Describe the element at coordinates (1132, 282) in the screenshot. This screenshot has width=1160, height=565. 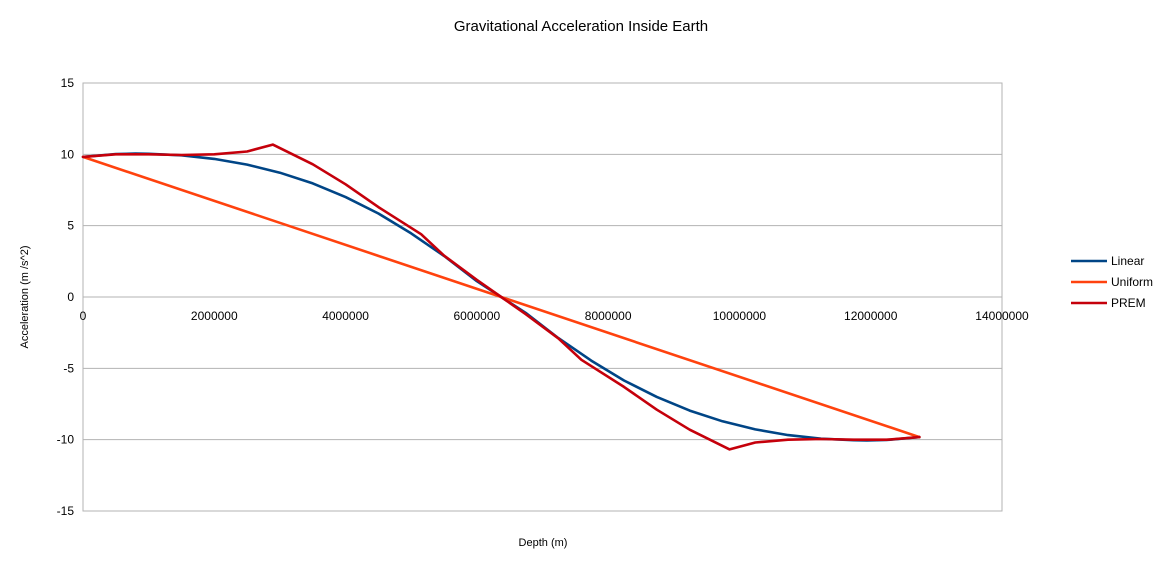
I see `legend-label-uniform: Uniform` at that location.